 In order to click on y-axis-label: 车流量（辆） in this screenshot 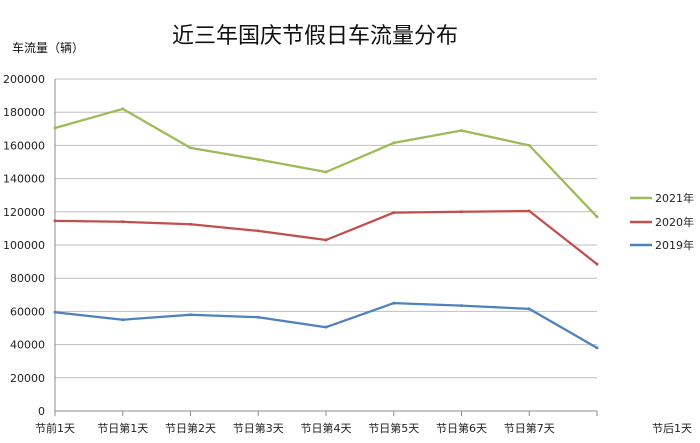, I will do `click(48, 47)`.